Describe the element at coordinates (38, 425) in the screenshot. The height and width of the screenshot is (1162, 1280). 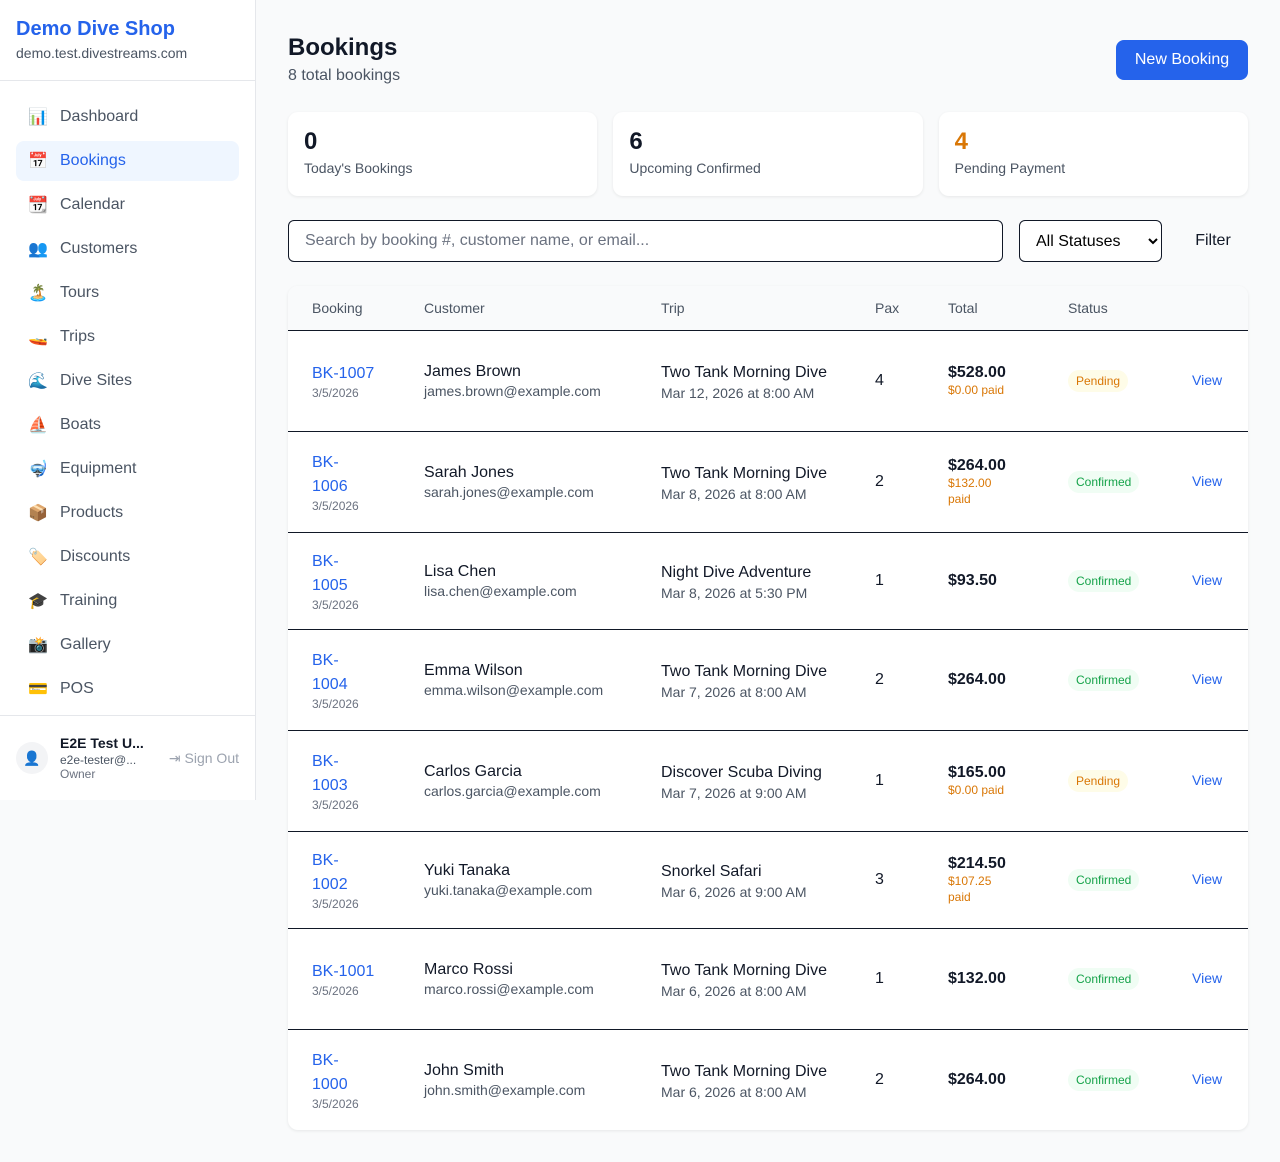
I see `boats-icon: ⛵` at that location.